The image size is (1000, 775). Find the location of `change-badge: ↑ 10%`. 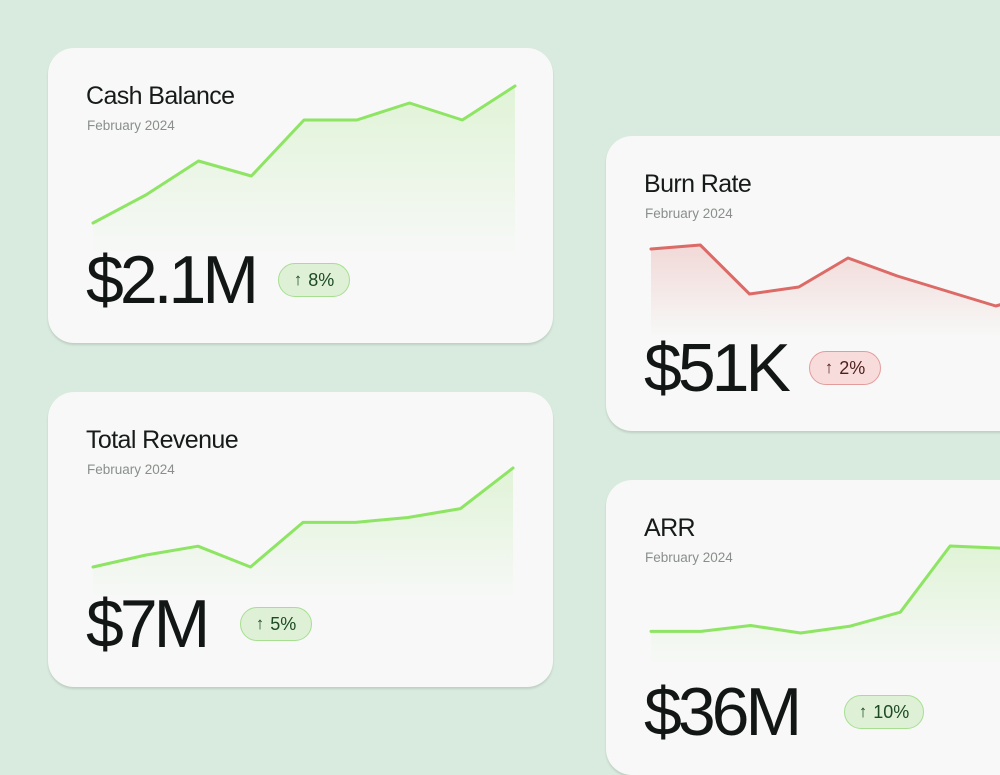

change-badge: ↑ 10% is located at coordinates (884, 712).